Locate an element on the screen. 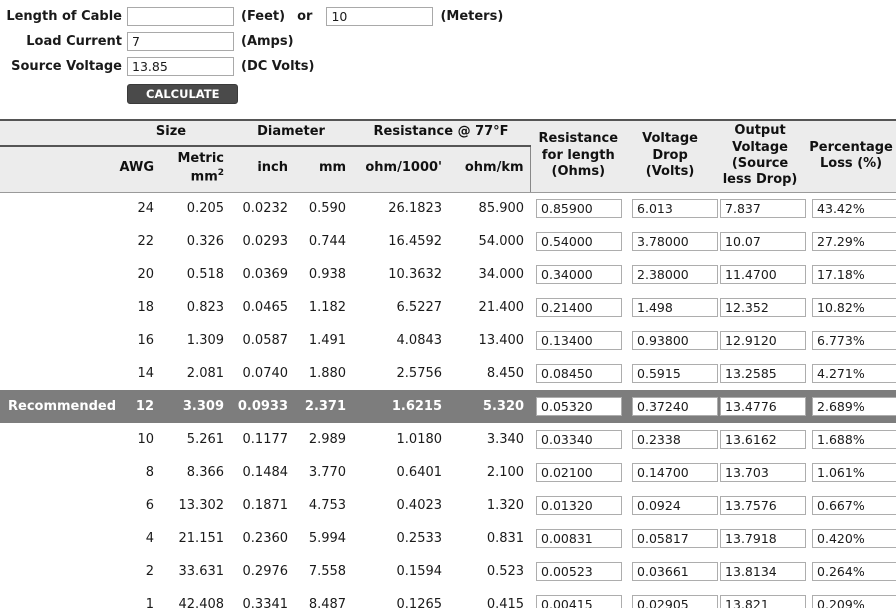 This screenshot has height=608, width=896. awg-cell: 12 is located at coordinates (144, 406).